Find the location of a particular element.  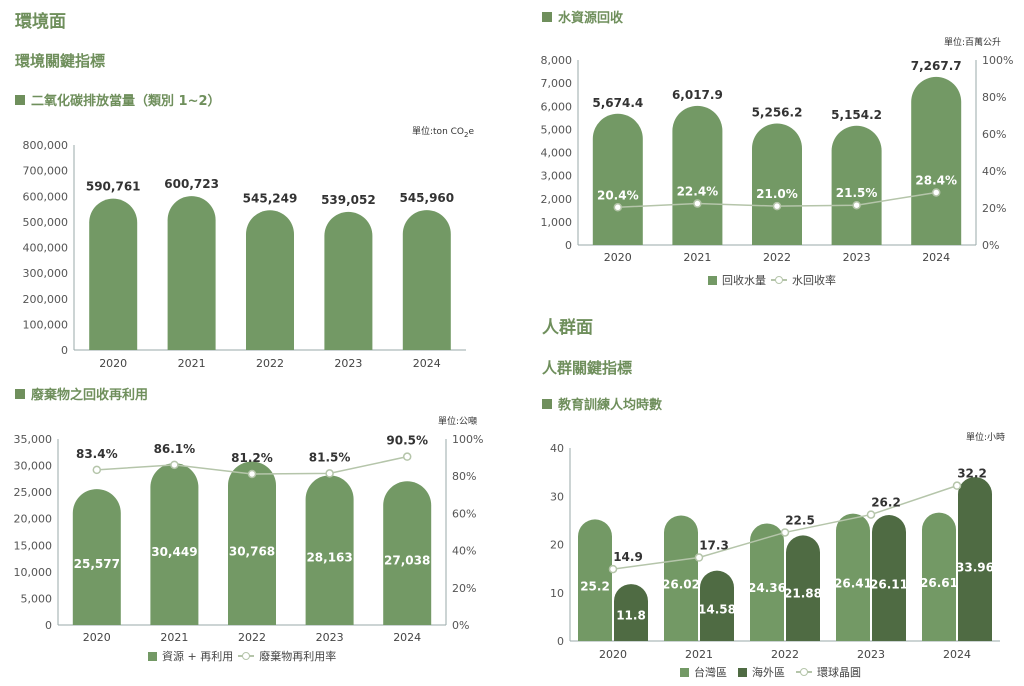

training-ytick-label: 40 is located at coordinates (557, 448).